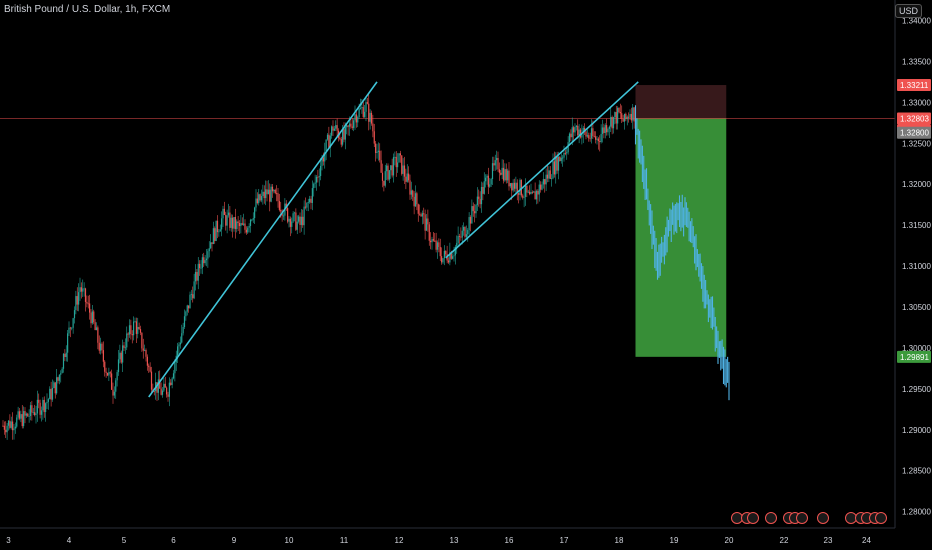 This screenshot has height=550, width=932. I want to click on stop-loss-zone, so click(681, 102).